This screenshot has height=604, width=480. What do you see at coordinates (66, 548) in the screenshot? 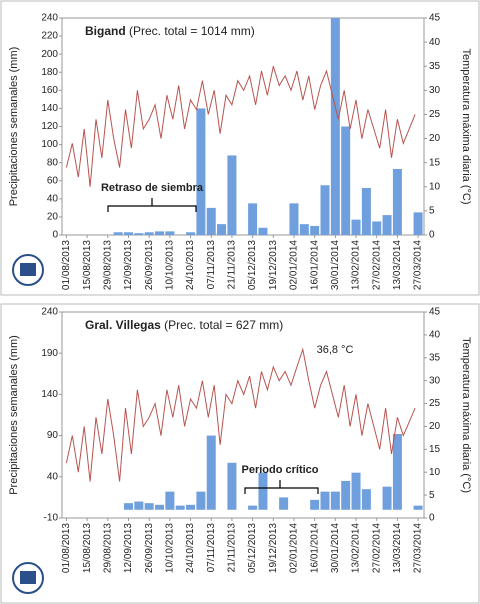
I see `x-tick-label: 01/08/2013` at bounding box center [66, 548].